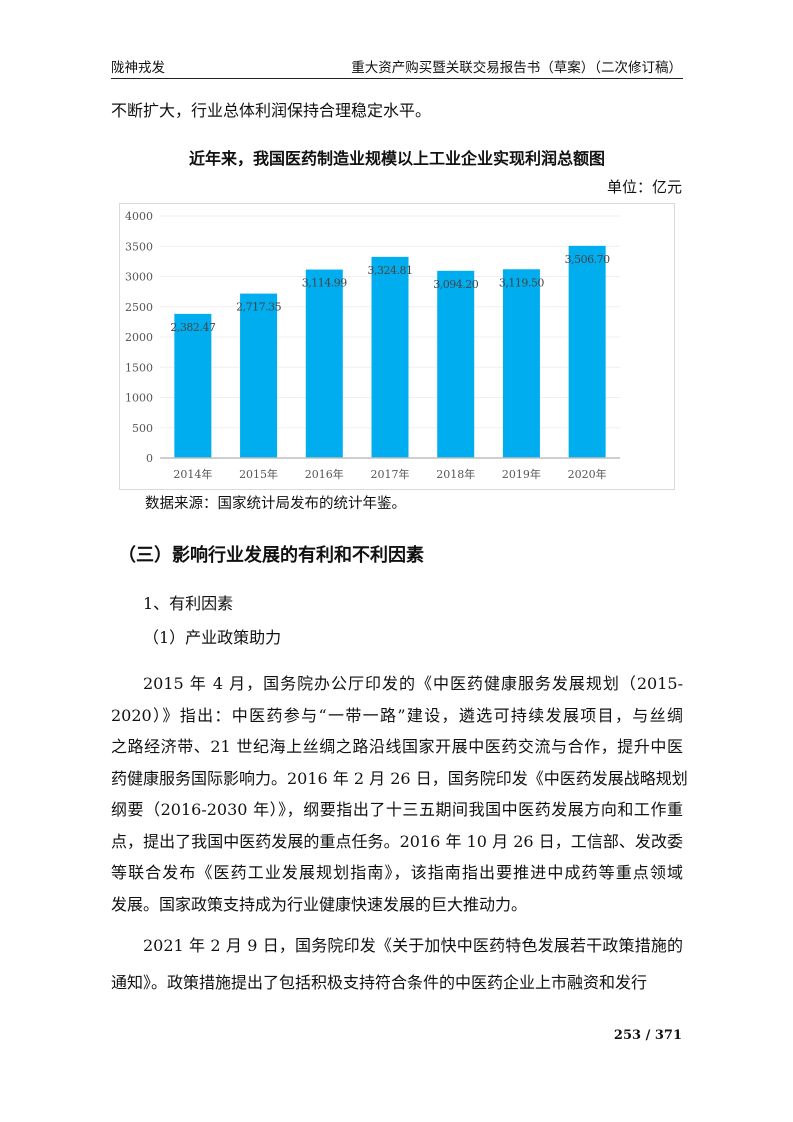 This screenshot has height=1122, width=793. What do you see at coordinates (139, 398) in the screenshot?
I see `y-tick-label: 1000` at bounding box center [139, 398].